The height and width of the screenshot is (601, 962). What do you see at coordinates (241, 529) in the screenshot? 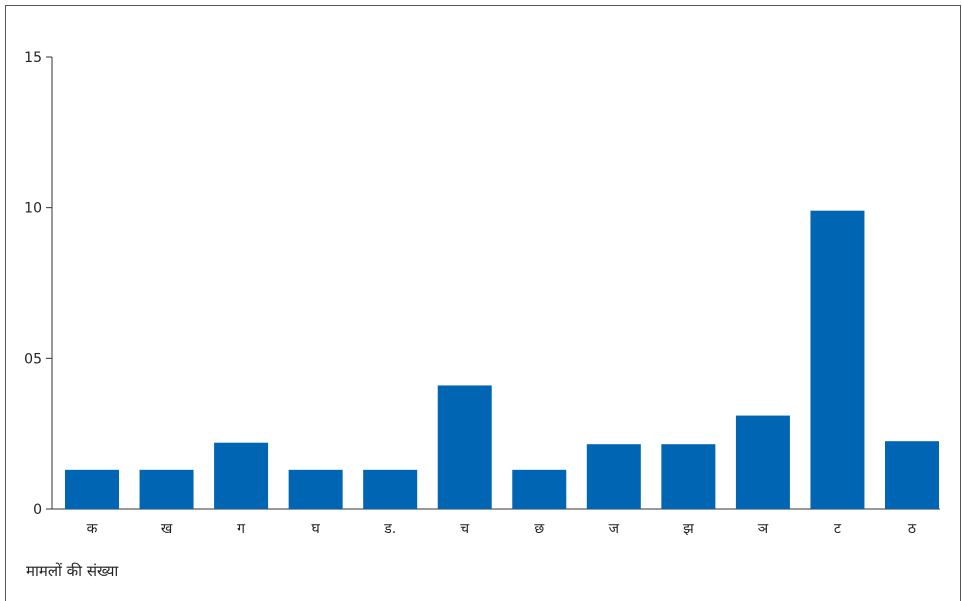
I see `x-tick-label: ग` at bounding box center [241, 529].